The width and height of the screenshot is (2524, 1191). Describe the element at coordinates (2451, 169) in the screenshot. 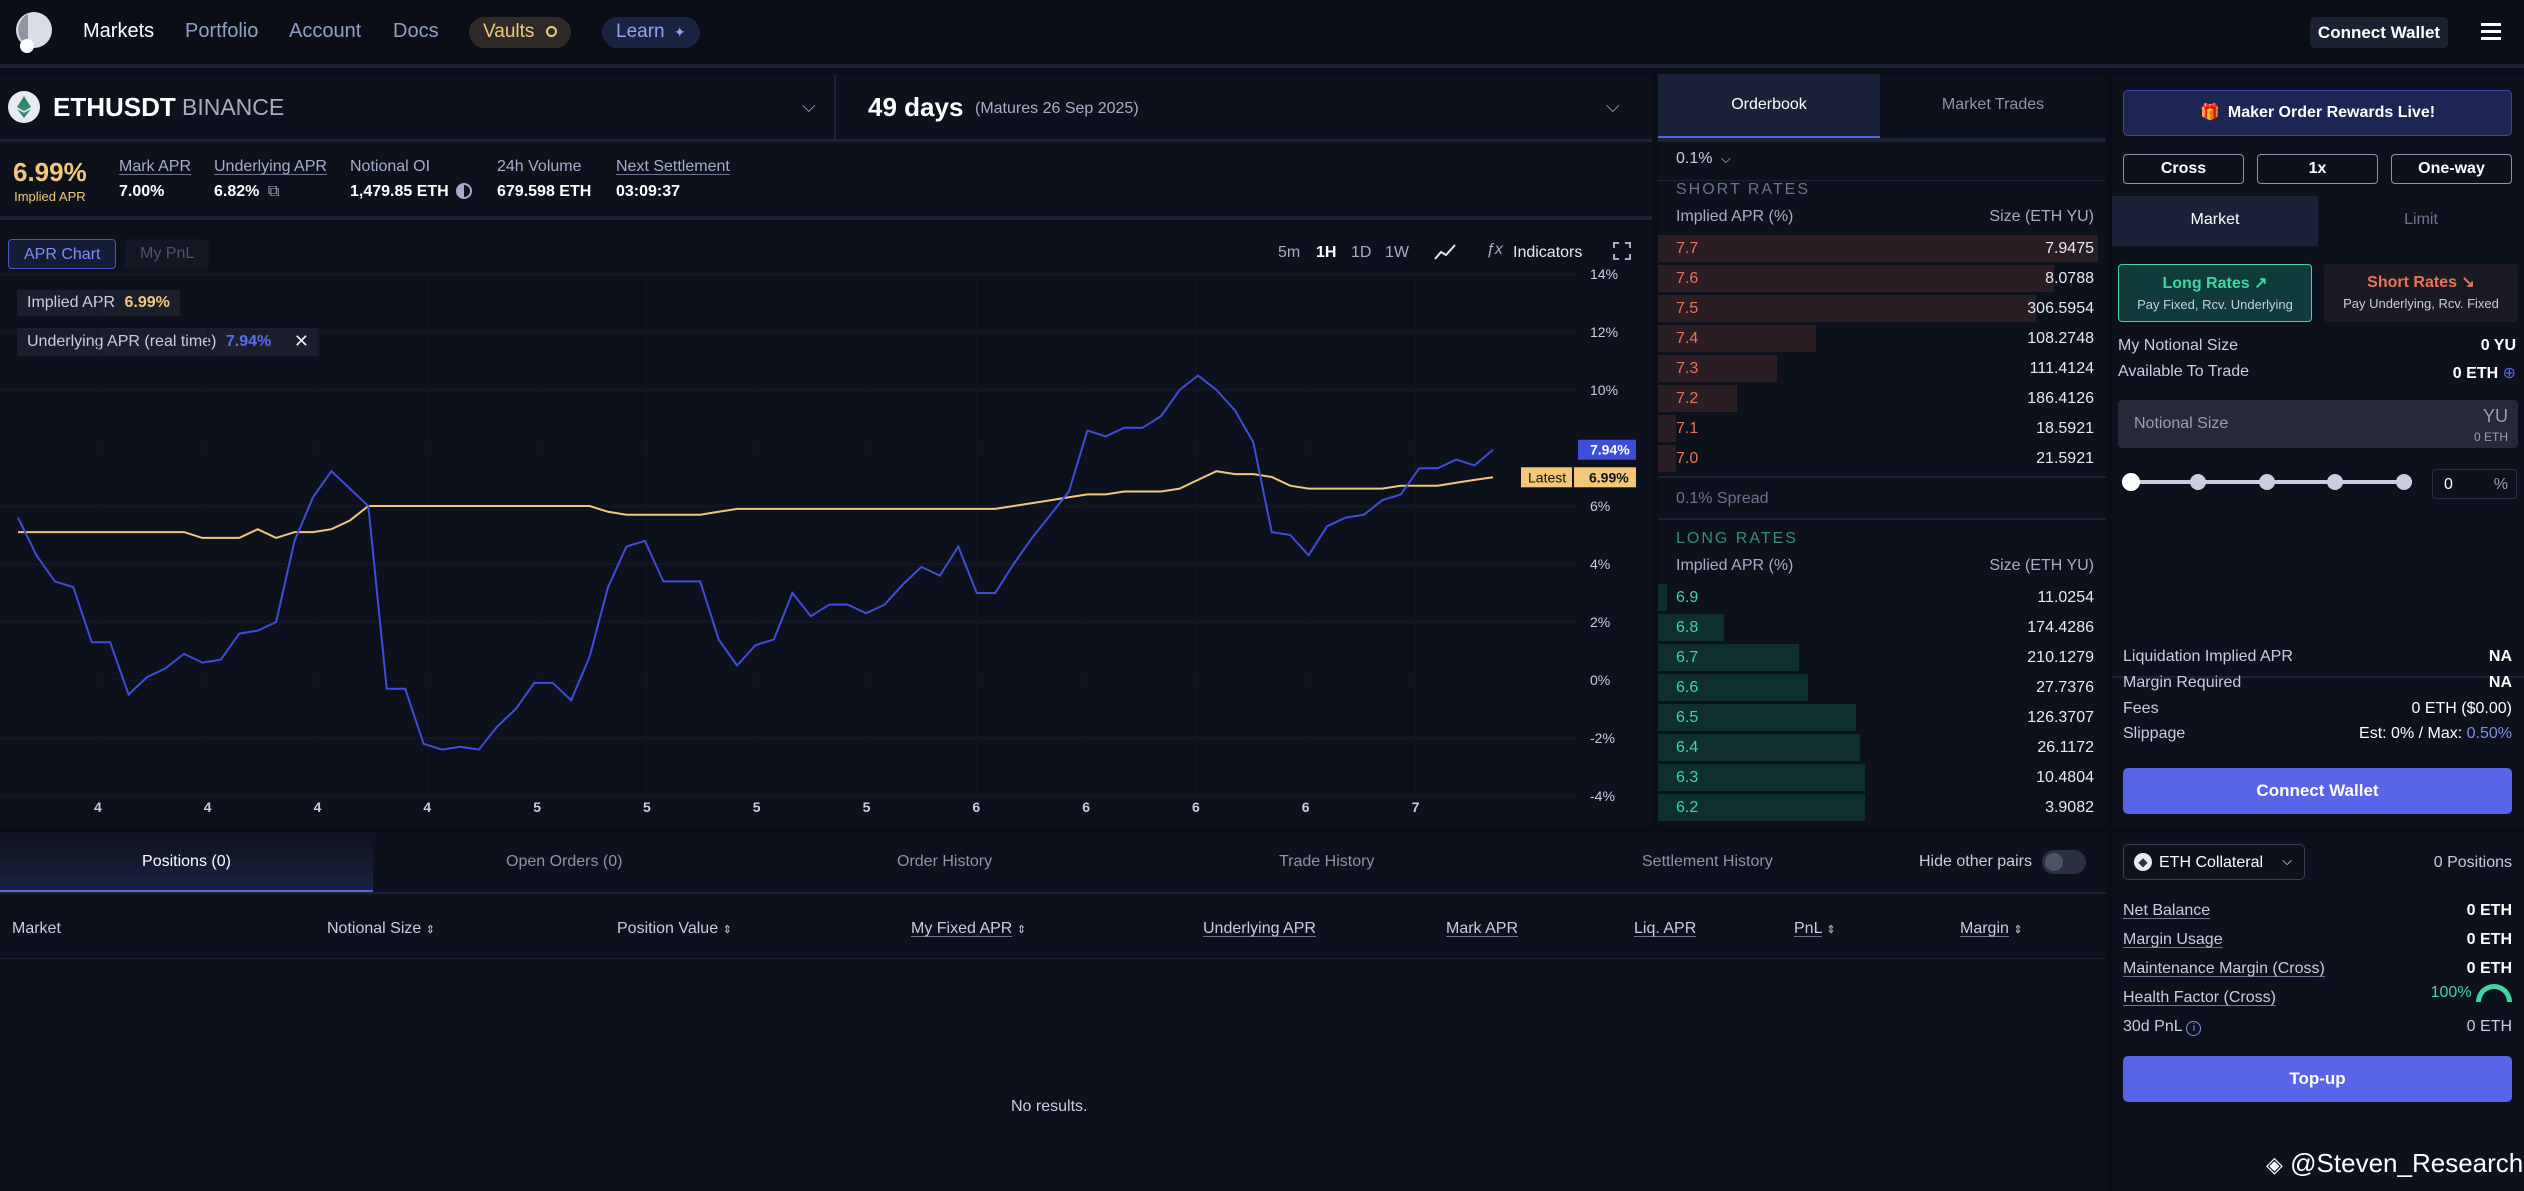

I see `position-mode-select: One-way` at that location.